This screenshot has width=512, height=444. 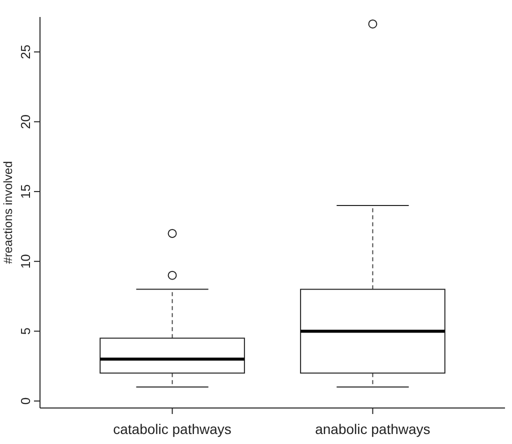 What do you see at coordinates (372, 429) in the screenshot?
I see `x-tick-label: anabolic pathways` at bounding box center [372, 429].